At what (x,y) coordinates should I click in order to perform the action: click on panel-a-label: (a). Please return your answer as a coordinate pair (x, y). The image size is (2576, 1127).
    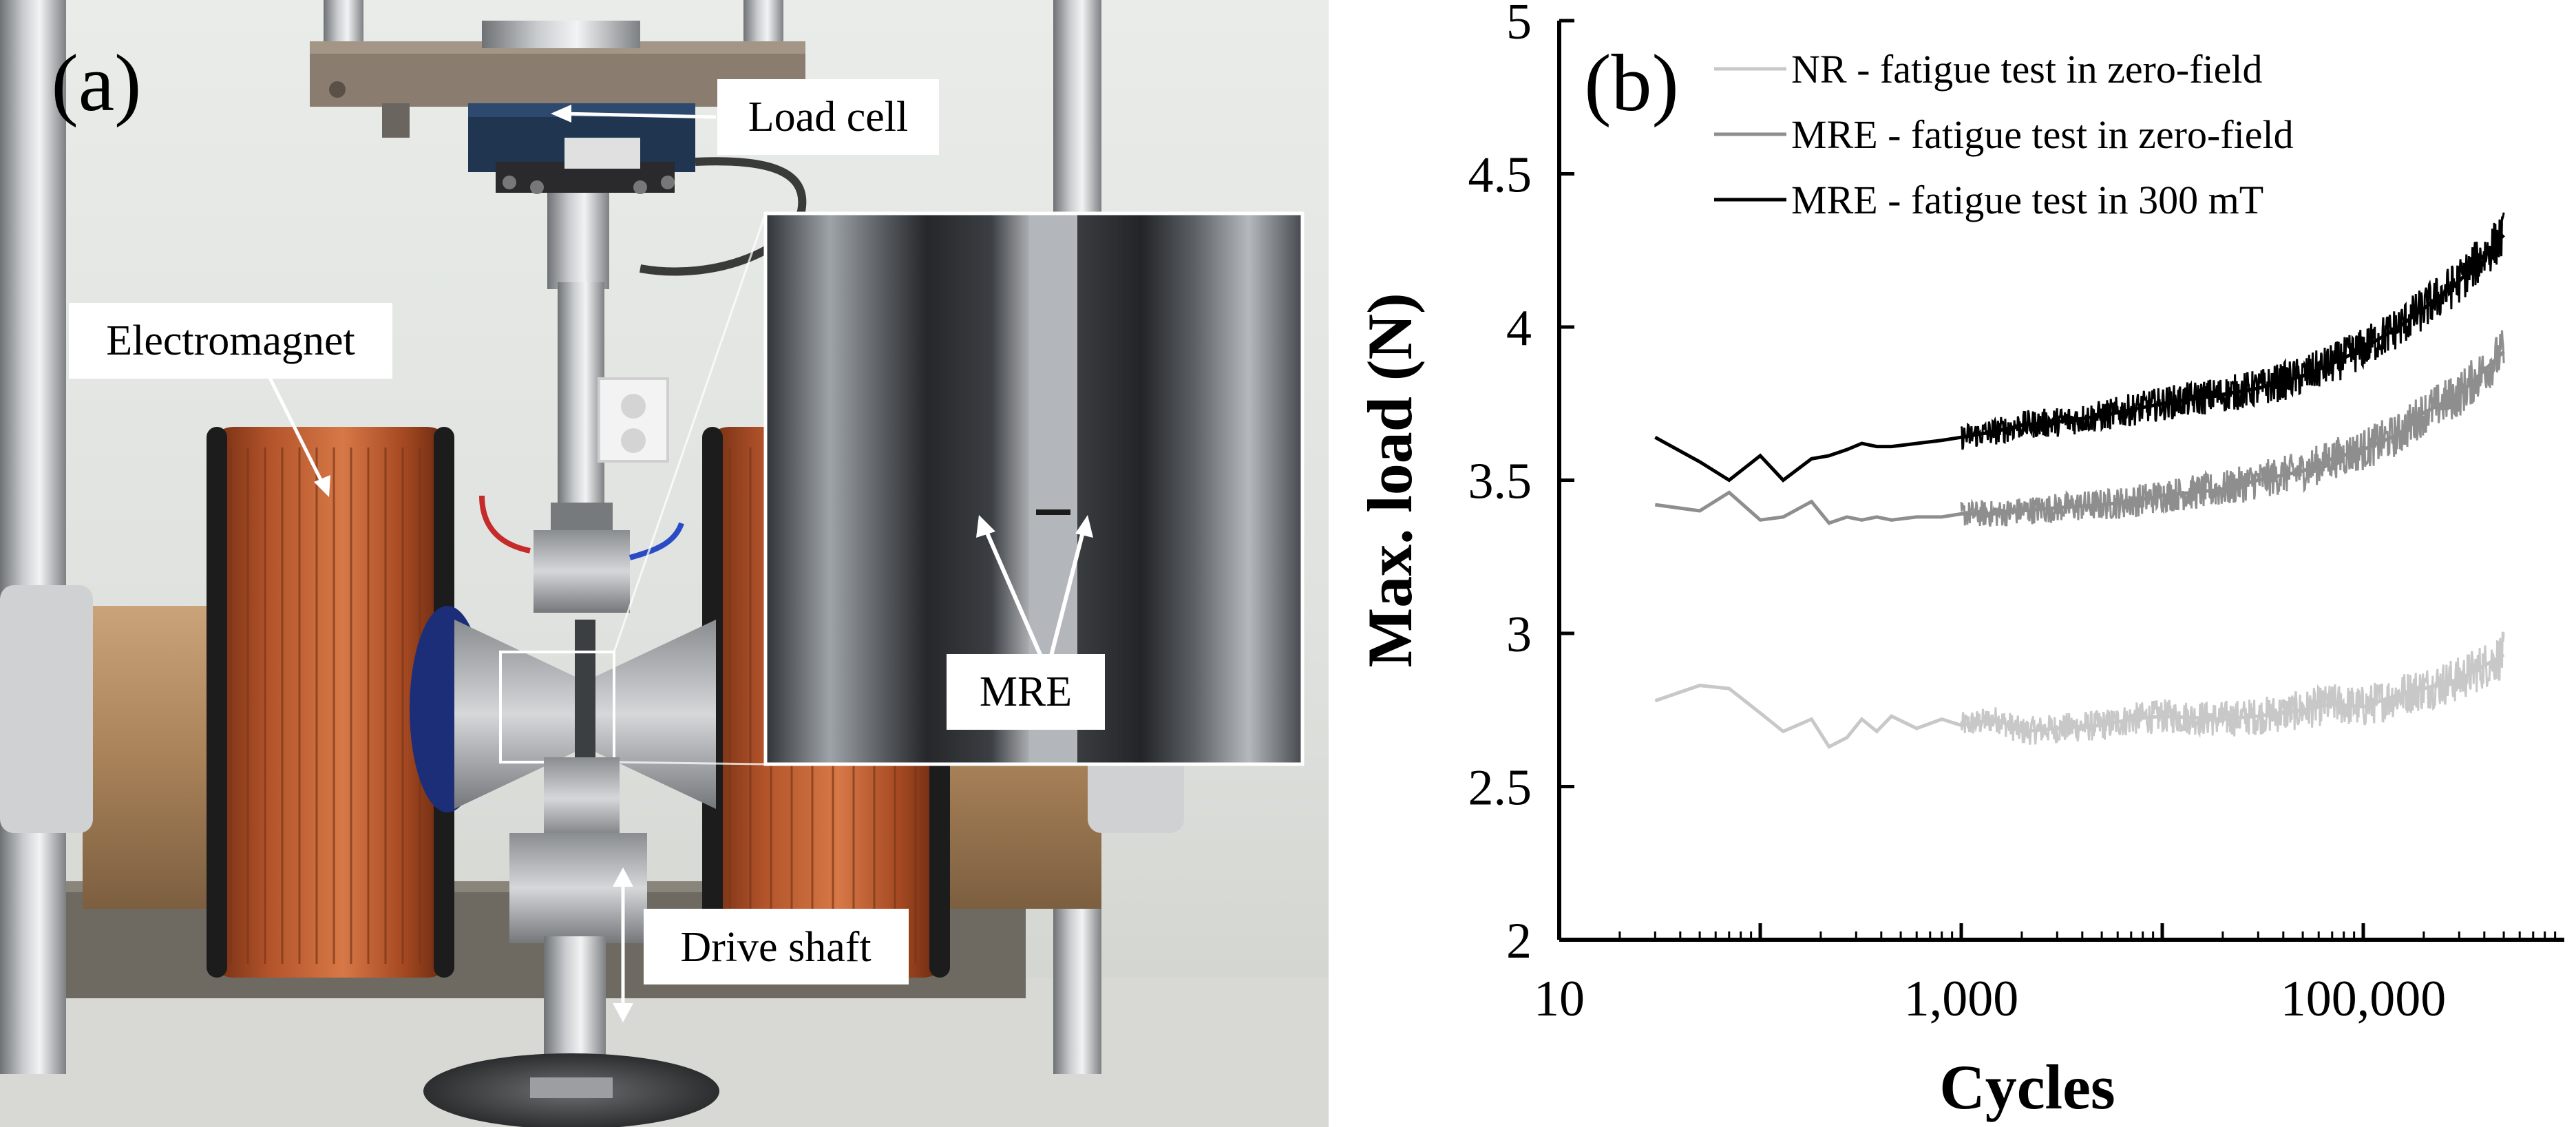
    Looking at the image, I should click on (97, 83).